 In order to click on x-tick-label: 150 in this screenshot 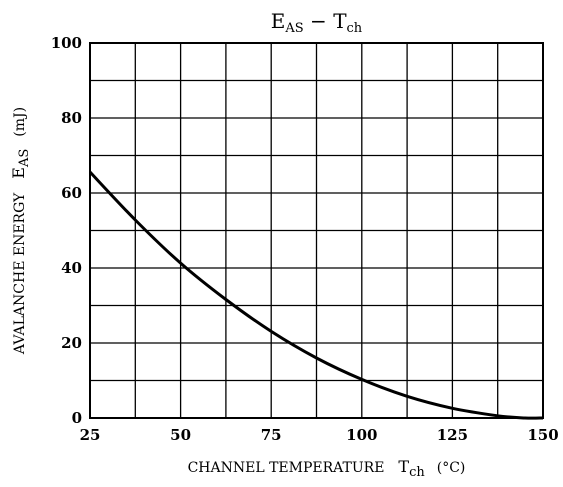, I will do `click(542, 435)`.